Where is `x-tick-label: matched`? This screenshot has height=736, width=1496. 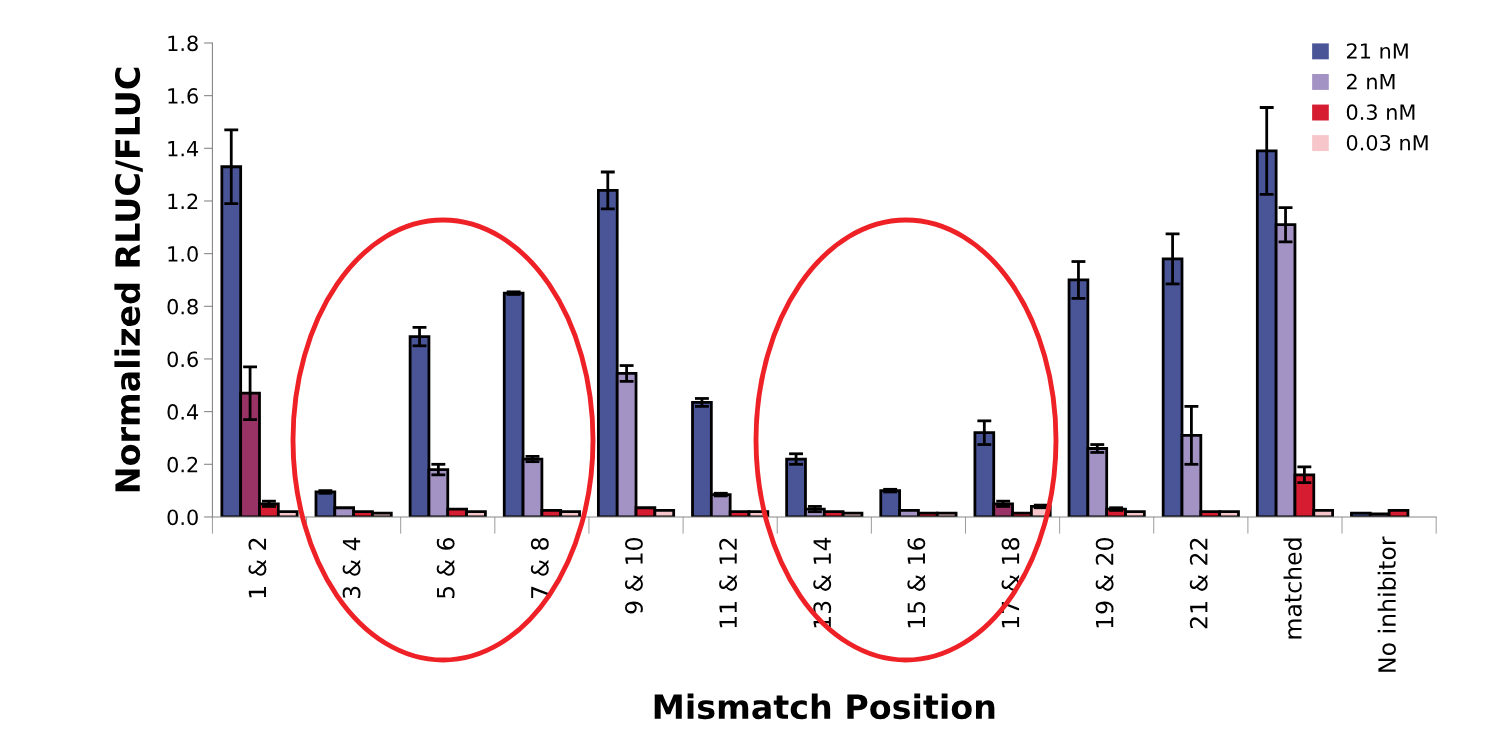
x-tick-label: matched is located at coordinates (1292, 588).